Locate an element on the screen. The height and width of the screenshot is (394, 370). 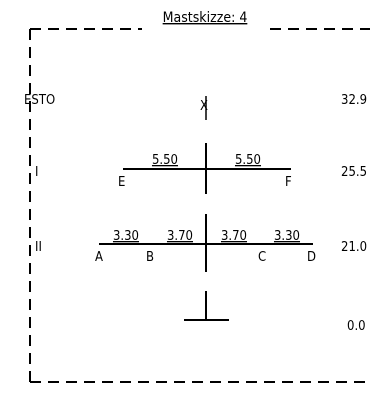
point-label-a: A is located at coordinates (99, 257).